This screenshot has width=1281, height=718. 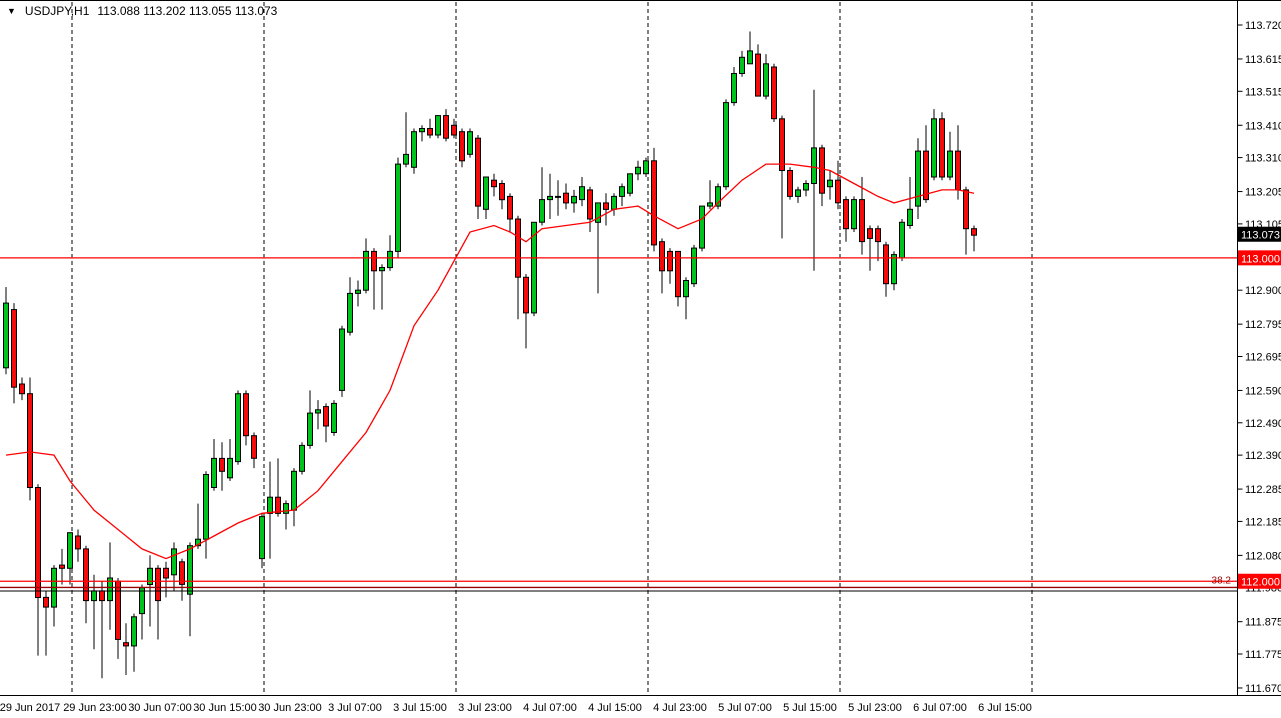 What do you see at coordinates (1259, 234) in the screenshot?
I see `price-badge-current: 113.073` at bounding box center [1259, 234].